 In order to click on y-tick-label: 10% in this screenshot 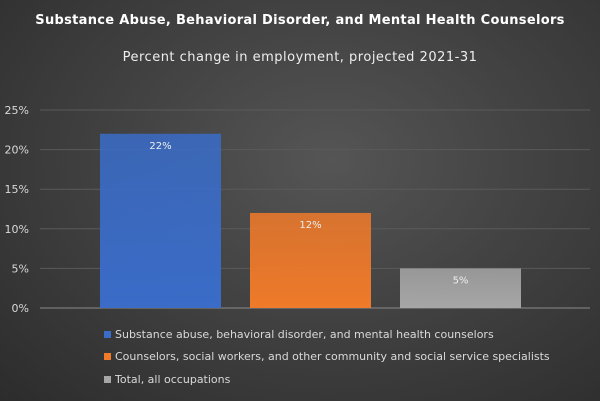, I will do `click(17, 229)`.